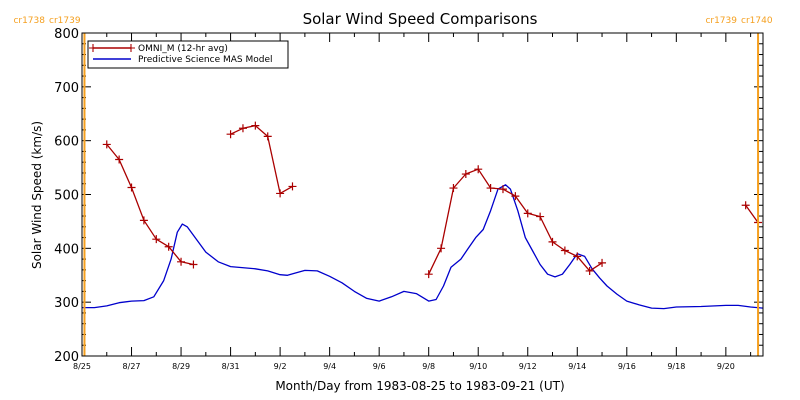  What do you see at coordinates (428, 366) in the screenshot?
I see `x-tick-label: 9/8` at bounding box center [428, 366].